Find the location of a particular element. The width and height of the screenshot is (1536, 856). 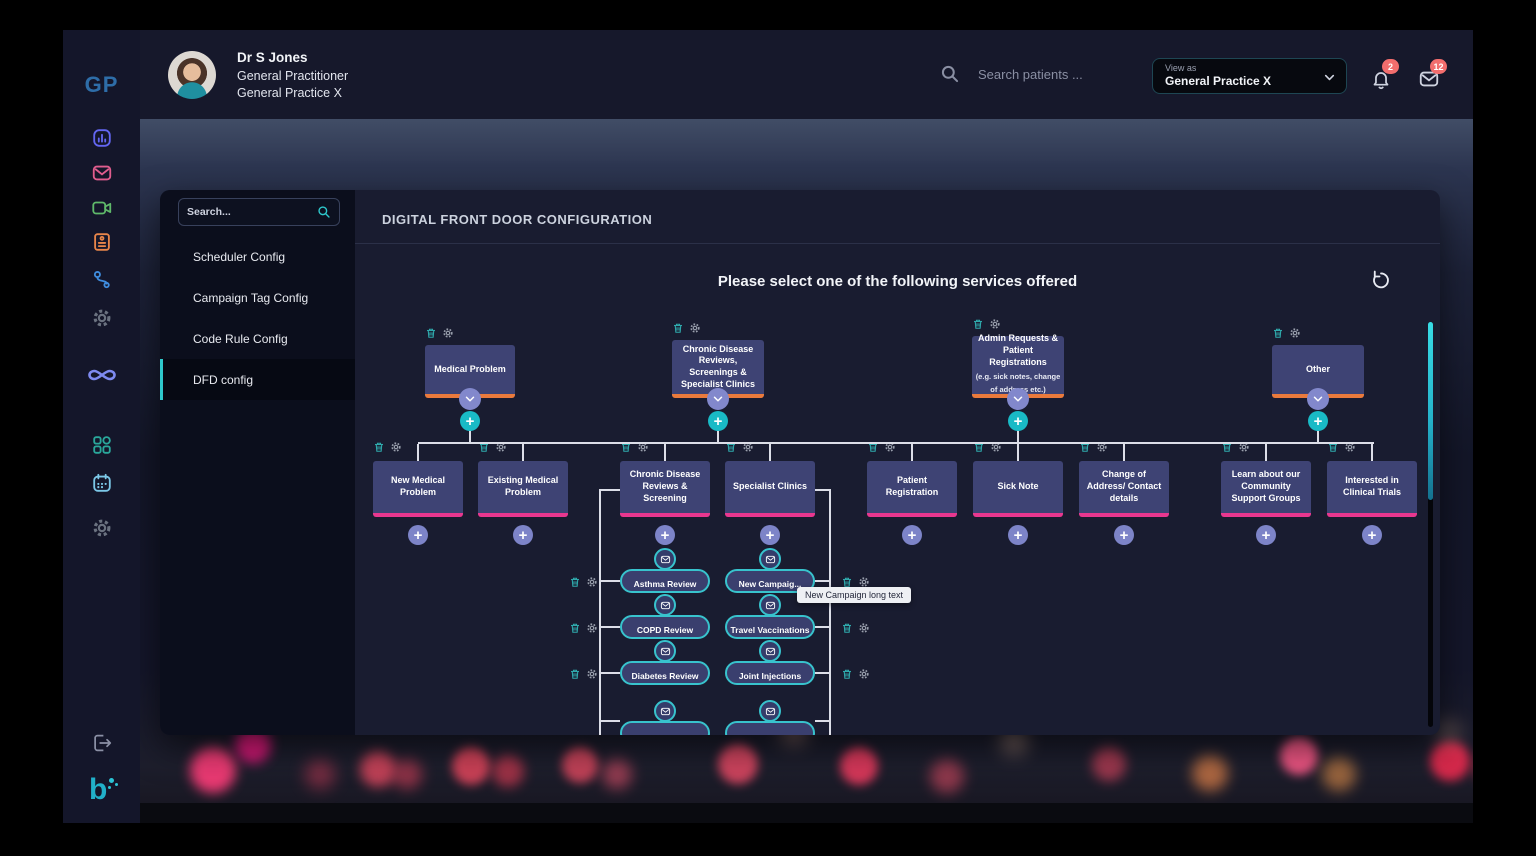

tree-node-change-of-address: Change of Address/ Contact details is located at coordinates (1124, 489).